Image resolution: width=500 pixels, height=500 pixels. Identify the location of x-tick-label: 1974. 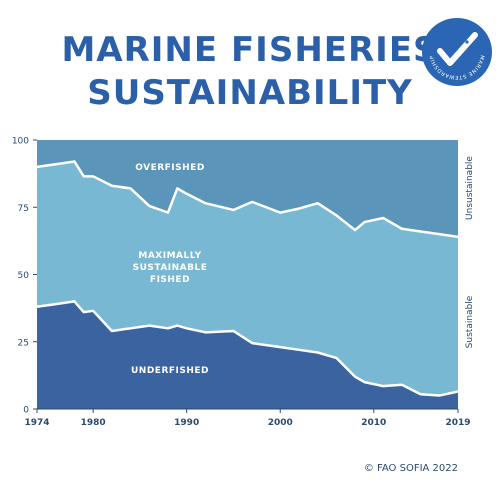
(36, 423).